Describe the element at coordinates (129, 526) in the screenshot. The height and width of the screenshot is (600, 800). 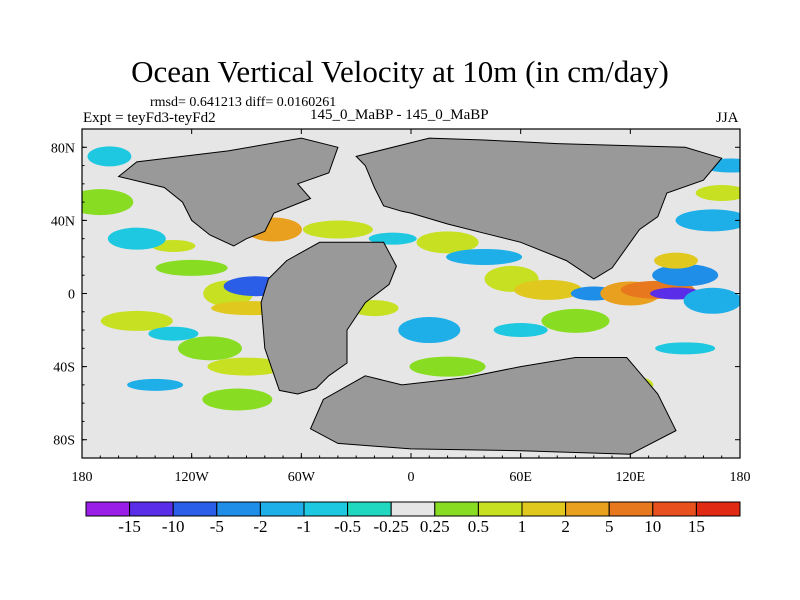
I see `colorbar-label: -15` at that location.